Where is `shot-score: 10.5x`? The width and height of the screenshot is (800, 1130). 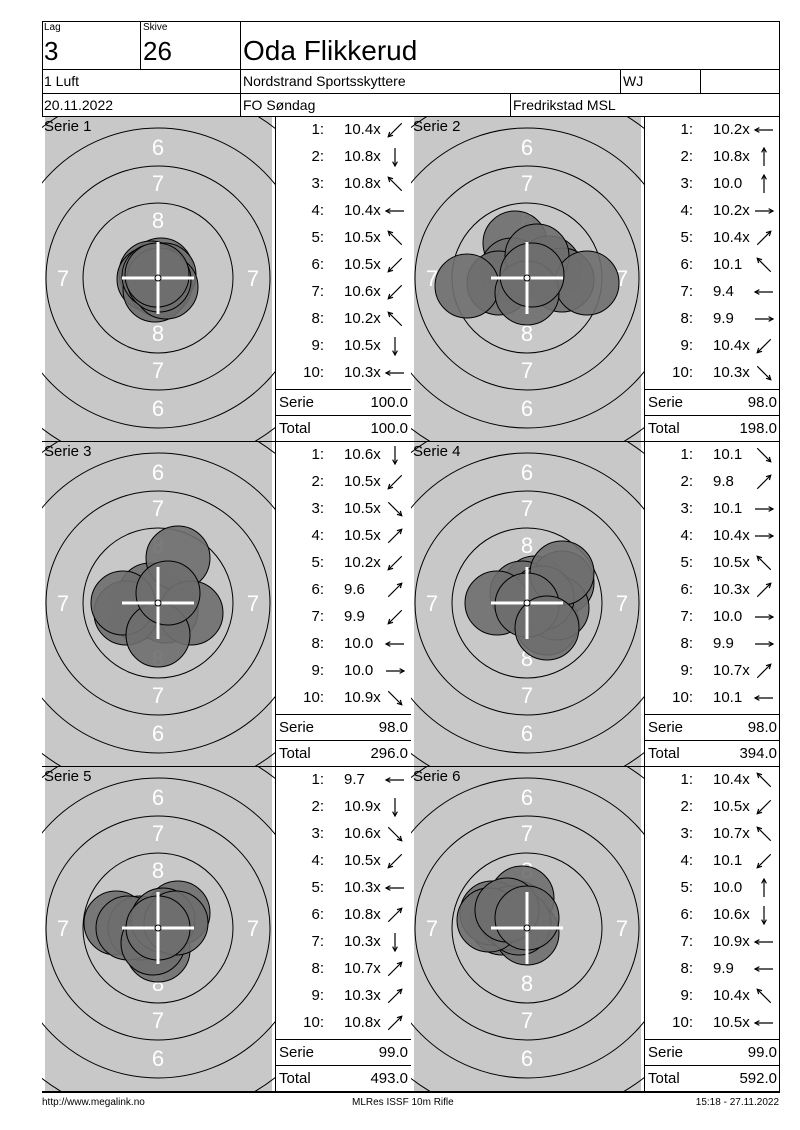 shot-score: 10.5x is located at coordinates (362, 237).